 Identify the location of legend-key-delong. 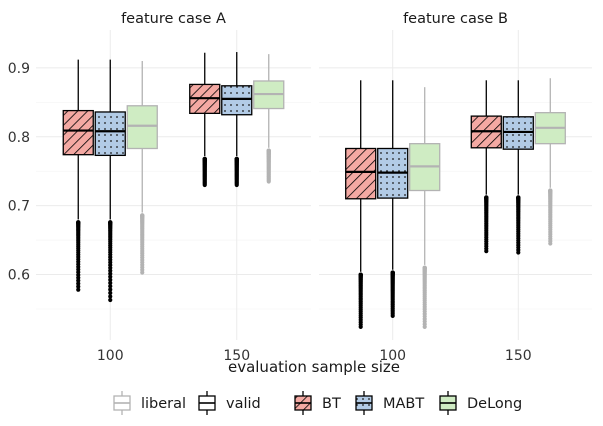
(448, 403).